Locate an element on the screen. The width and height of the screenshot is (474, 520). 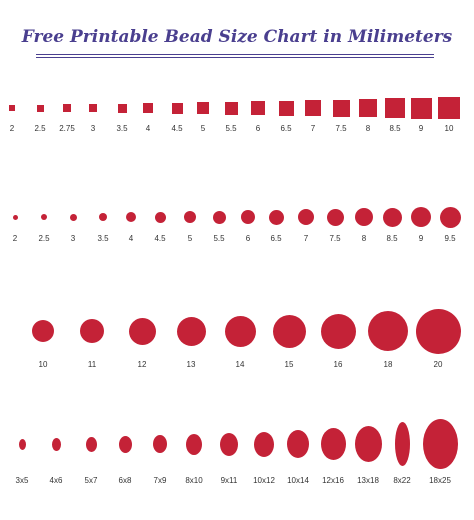
bead-size-label: 9.5 is located at coordinates (450, 238).